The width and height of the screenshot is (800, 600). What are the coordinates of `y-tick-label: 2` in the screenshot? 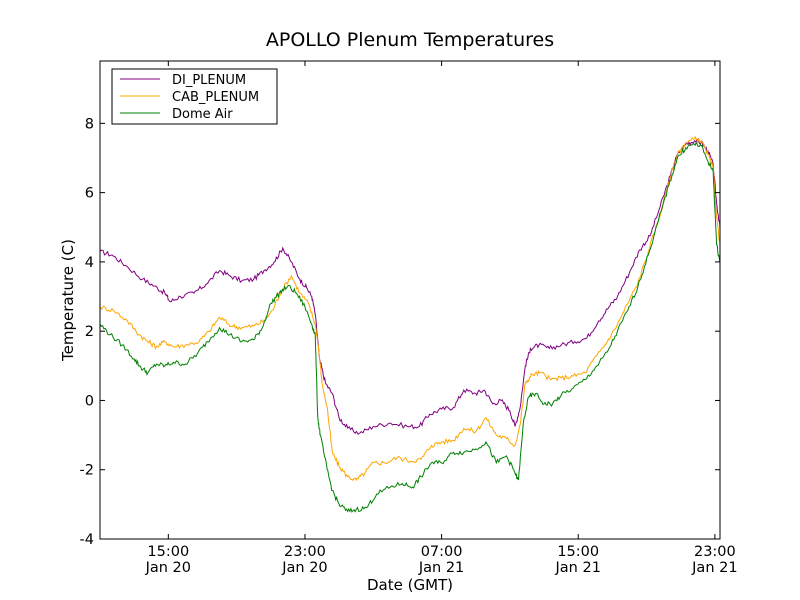 It's located at (89, 332).